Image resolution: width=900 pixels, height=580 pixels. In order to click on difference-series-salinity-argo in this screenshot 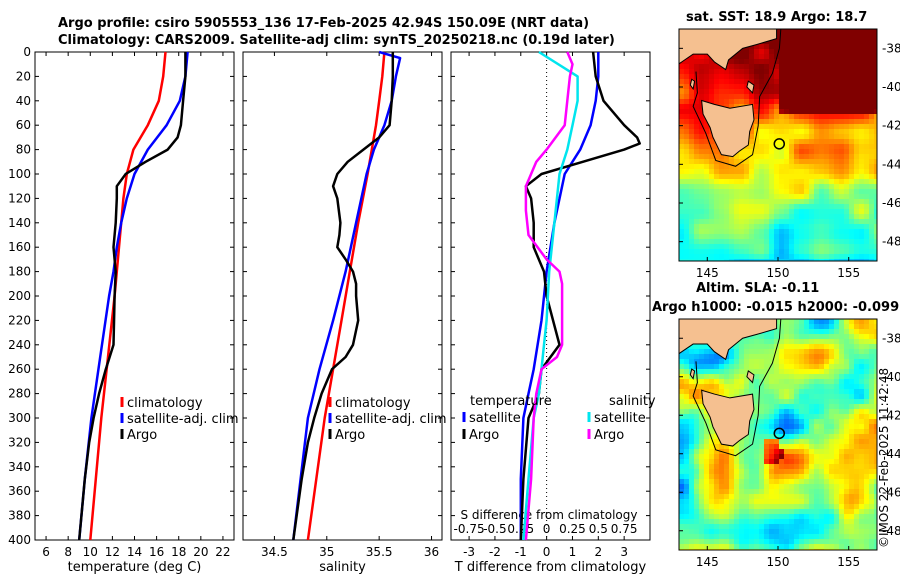, I will do `click(549, 296)`.